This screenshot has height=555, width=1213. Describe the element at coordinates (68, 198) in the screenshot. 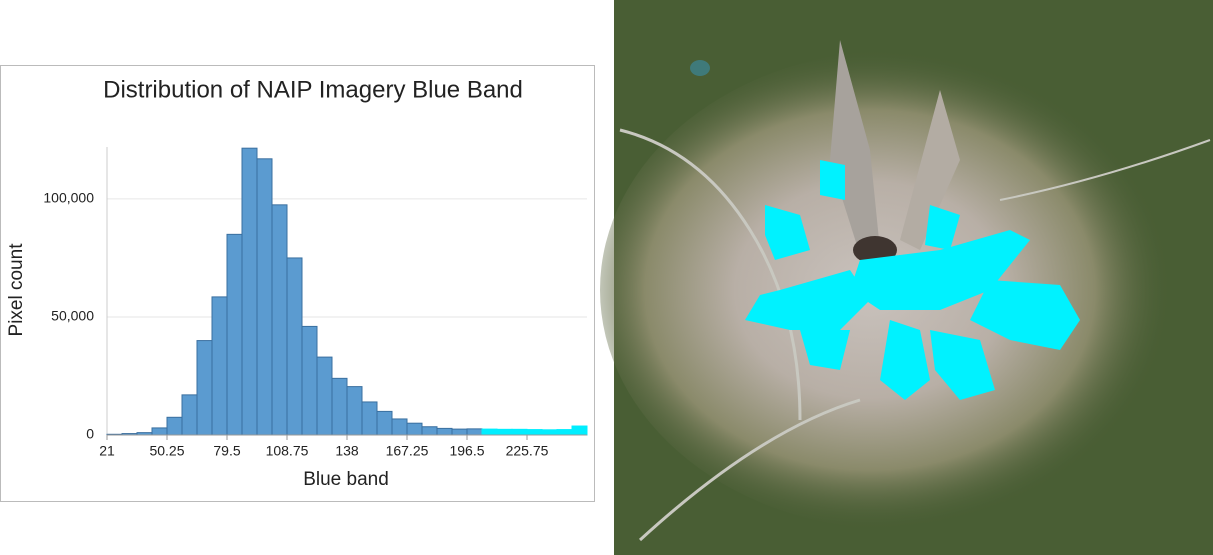

I see `y-tick-label: 100,000` at that location.